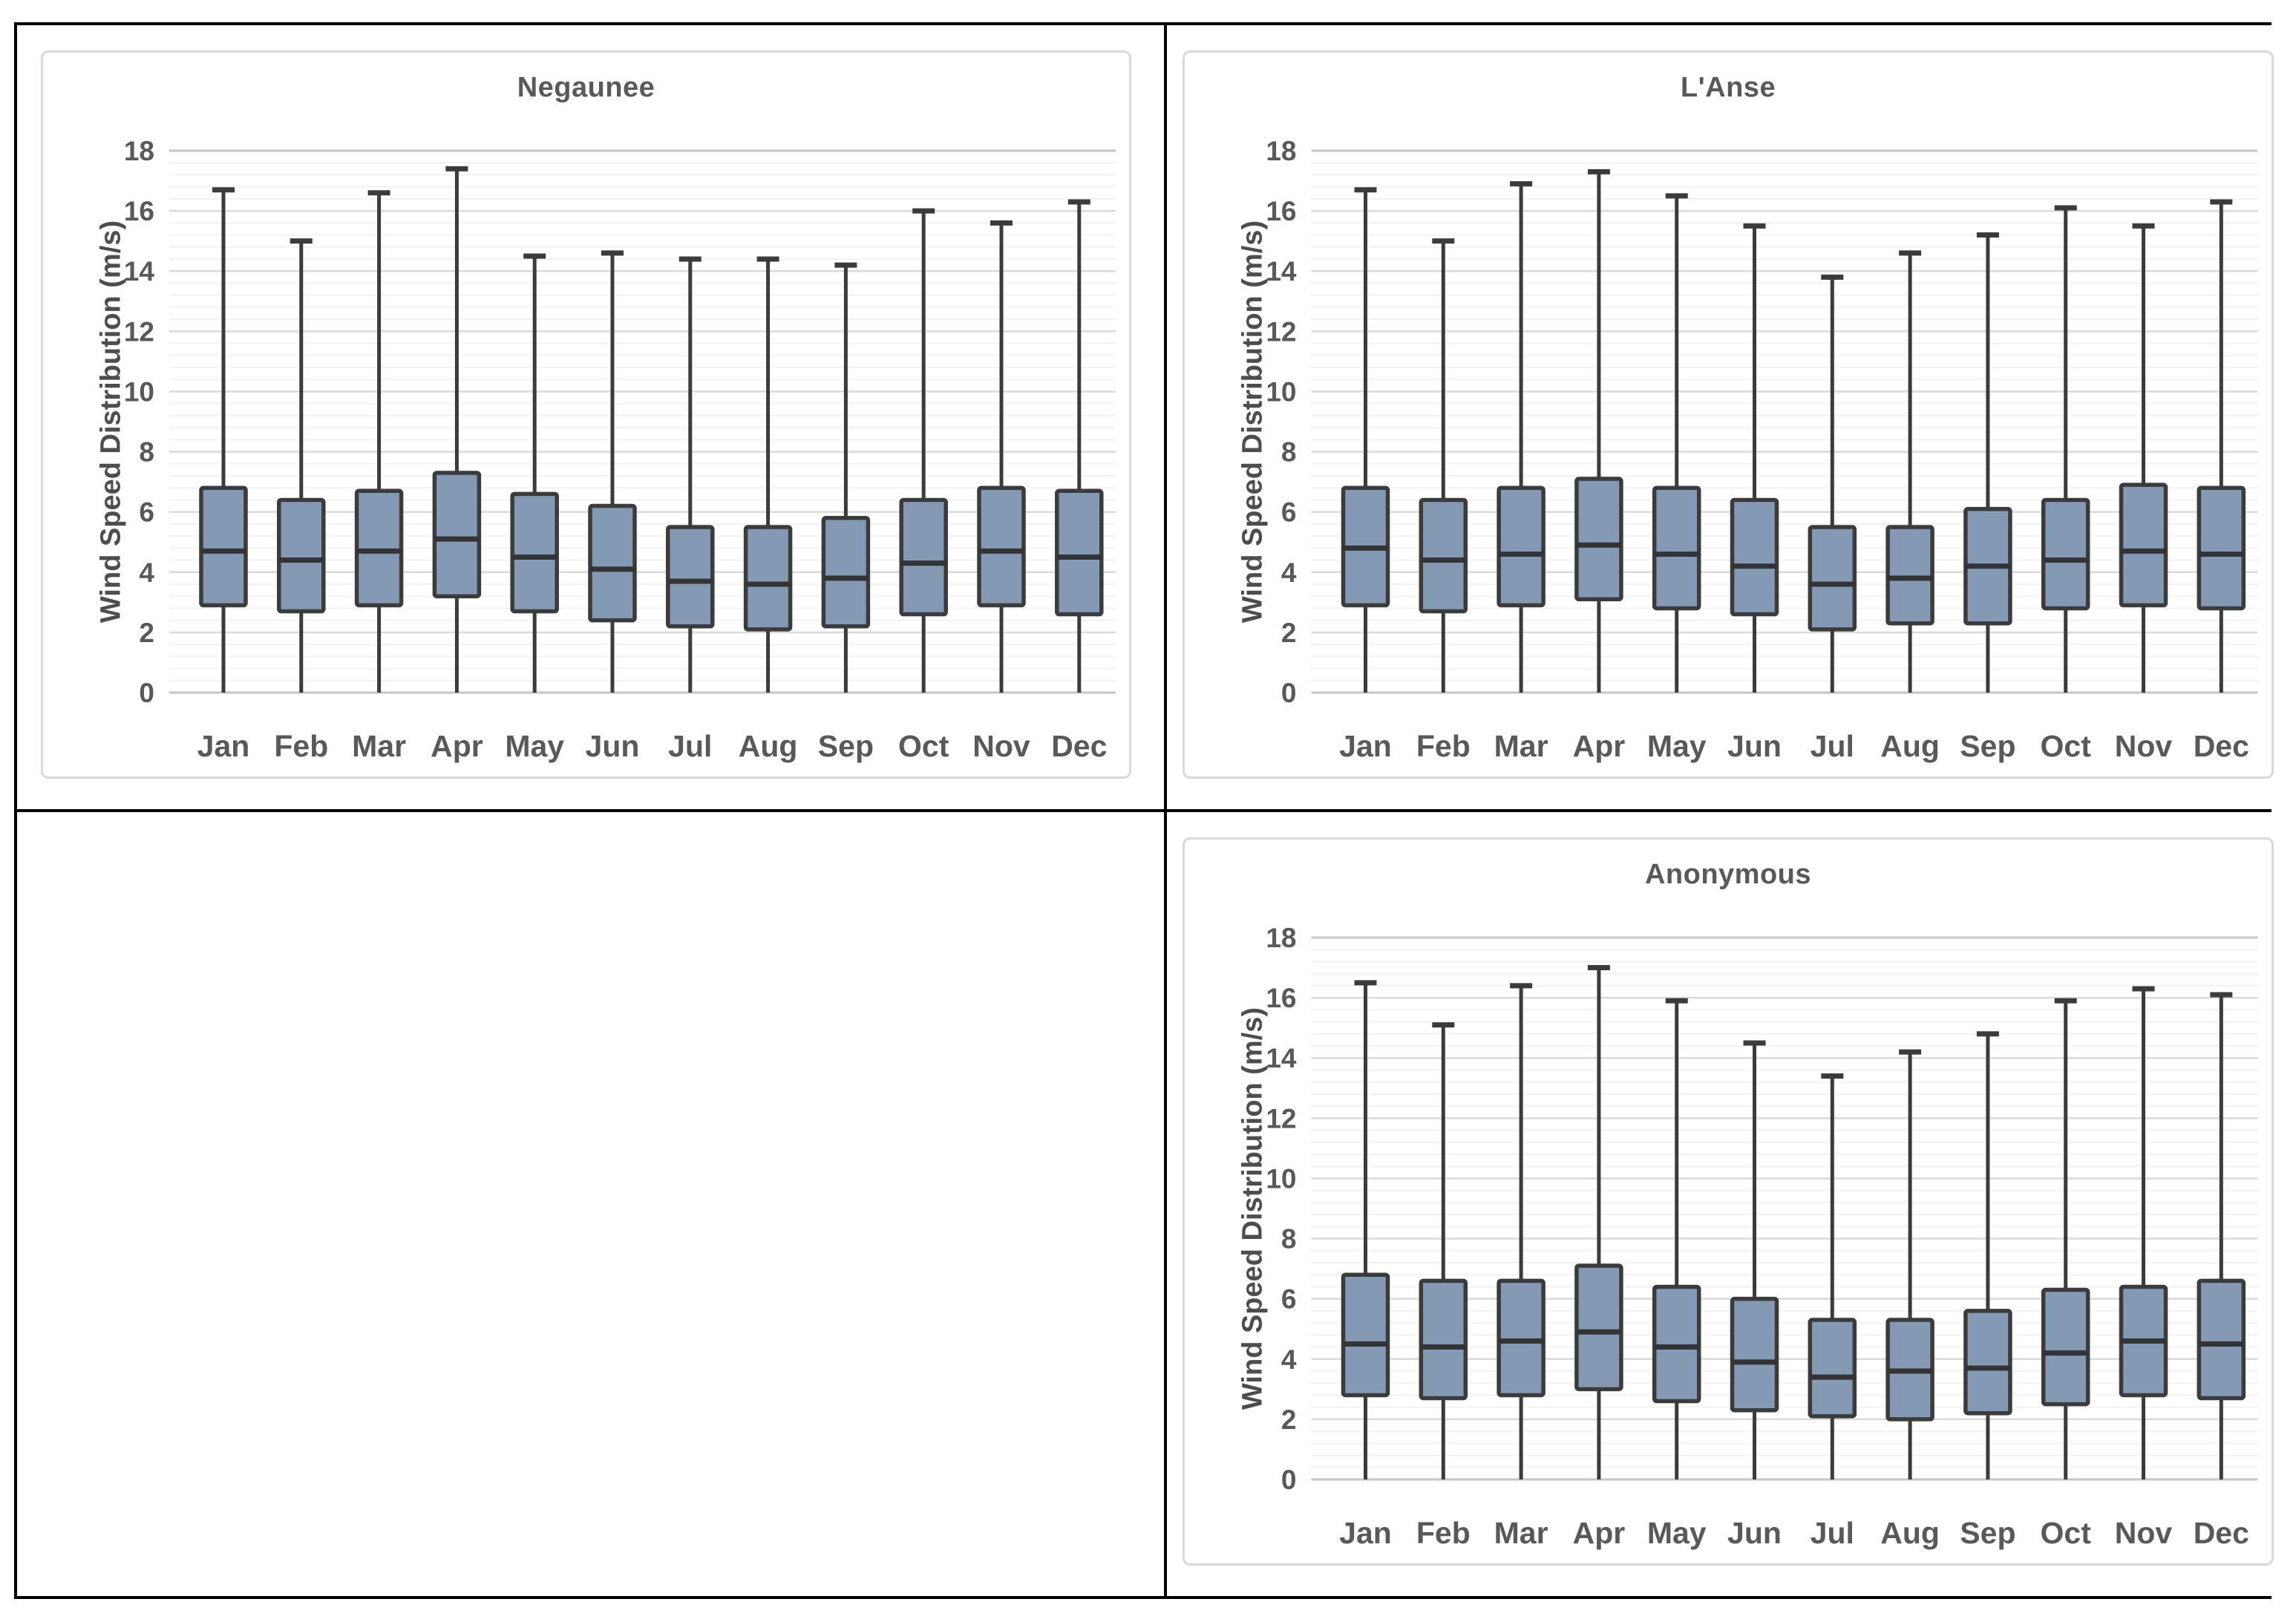 The image size is (2296, 1622). What do you see at coordinates (223, 746) in the screenshot?
I see `x-tick-label: Jan` at bounding box center [223, 746].